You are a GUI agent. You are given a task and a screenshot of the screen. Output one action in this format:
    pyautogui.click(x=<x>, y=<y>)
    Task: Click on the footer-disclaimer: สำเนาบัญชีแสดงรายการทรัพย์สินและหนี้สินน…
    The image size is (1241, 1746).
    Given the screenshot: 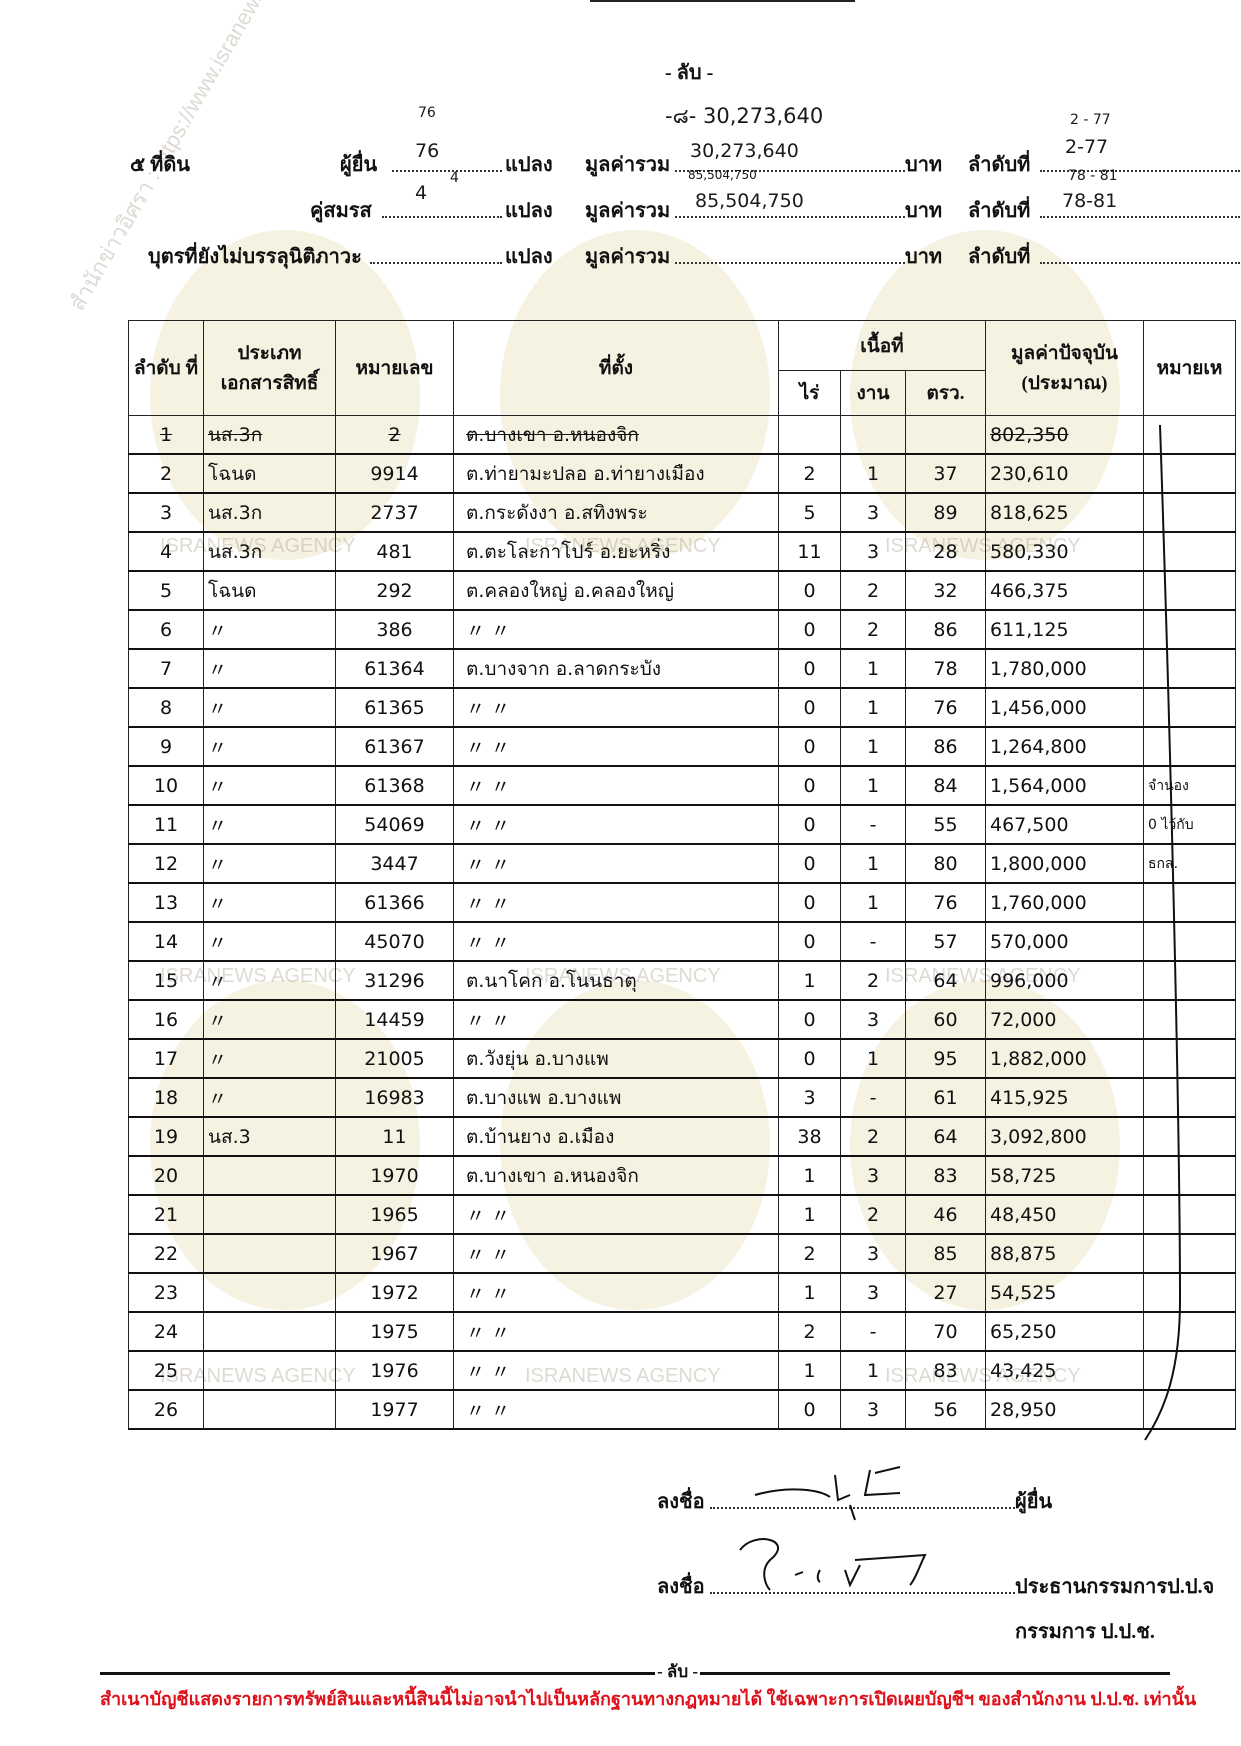 What is the action you would take?
    pyautogui.click(x=648, y=1699)
    